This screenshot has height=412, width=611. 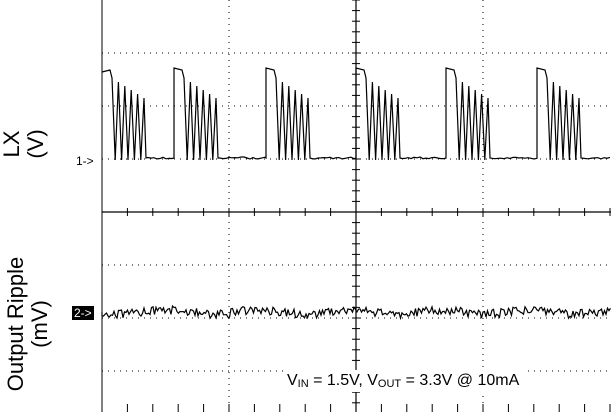 What do you see at coordinates (356, 312) in the screenshot?
I see `ripple-trace` at bounding box center [356, 312].